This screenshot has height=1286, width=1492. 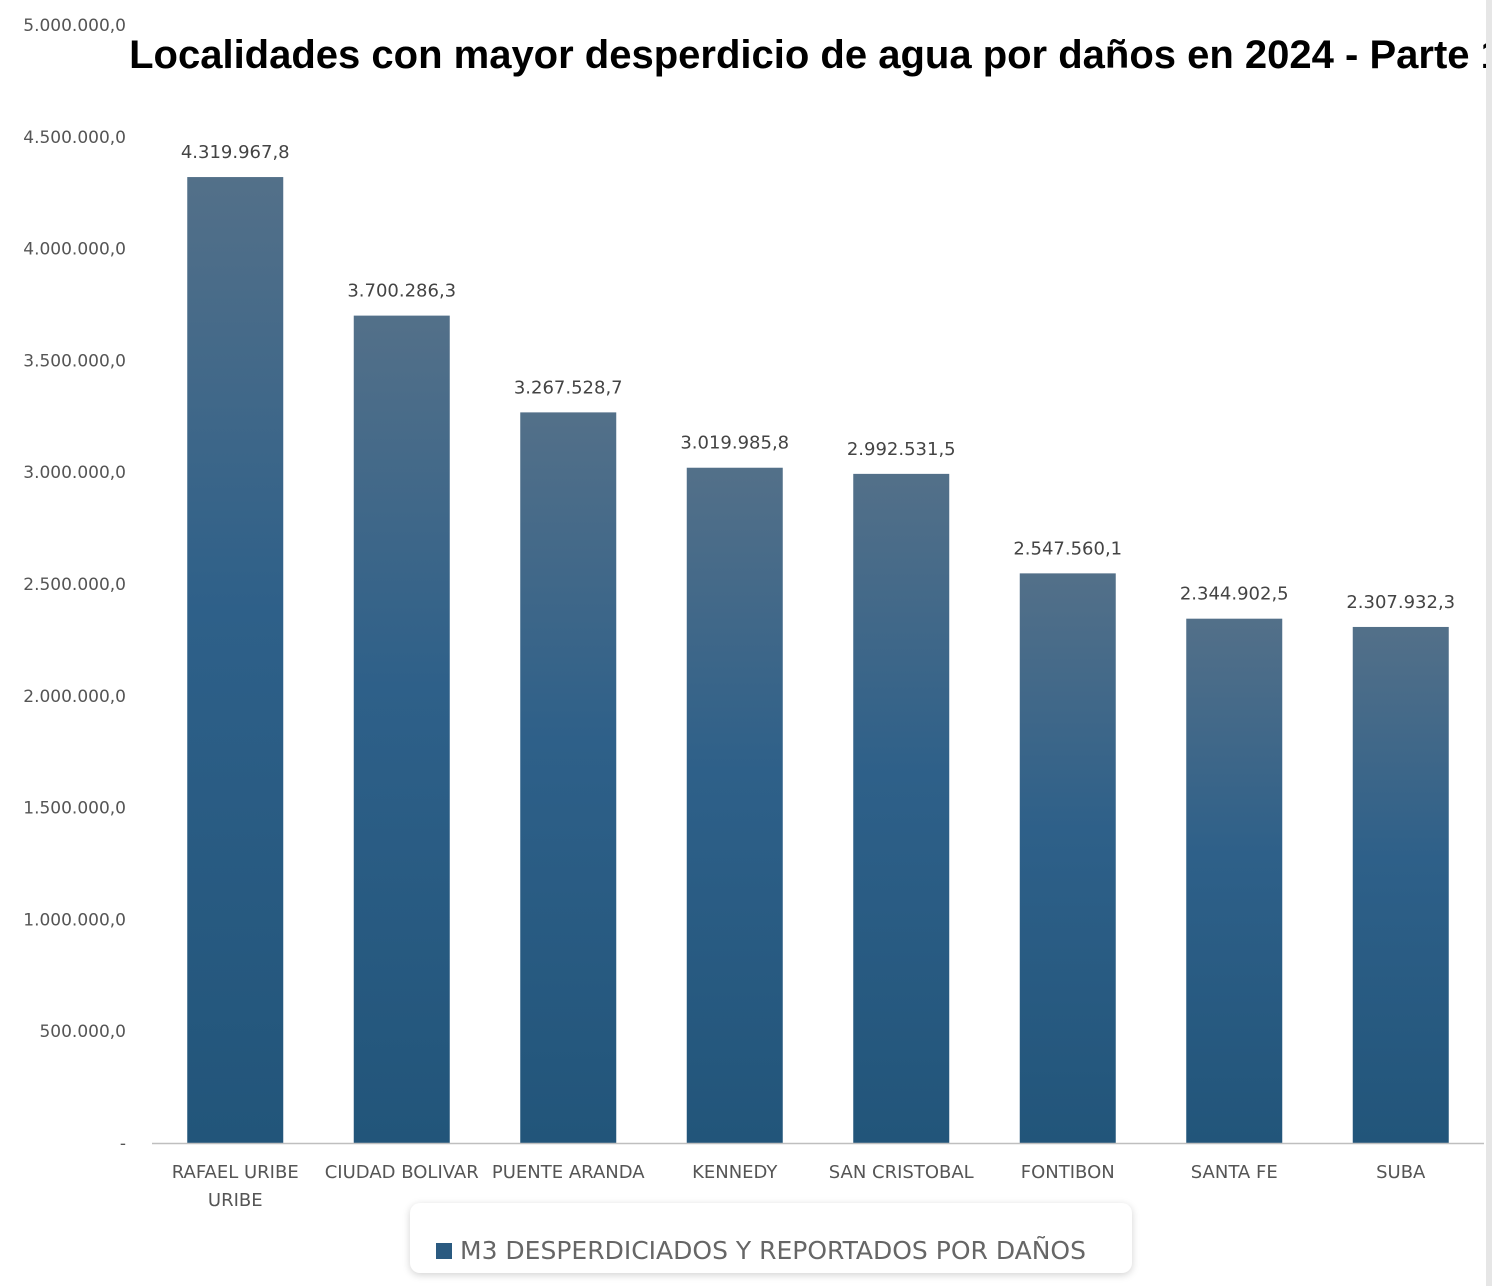 I want to click on y-tick-label: 4.000.000,0, so click(x=74, y=250).